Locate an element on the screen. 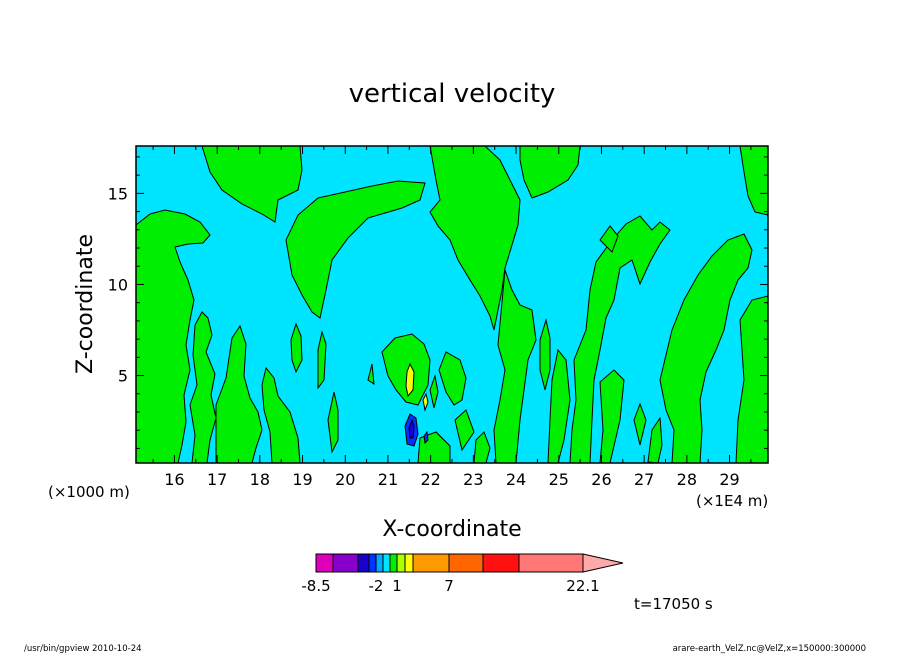 This screenshot has height=654, width=904. positive-region-column-a is located at coordinates (203, 387).